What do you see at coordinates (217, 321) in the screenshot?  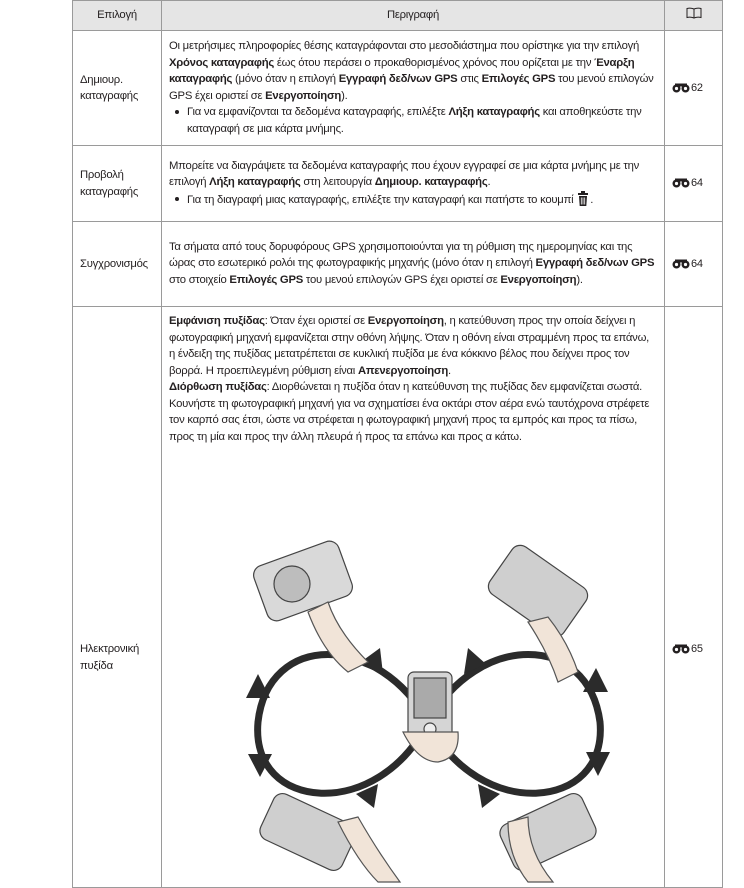 I see `bold-run: Εμφάνιση πυξίδας` at bounding box center [217, 321].